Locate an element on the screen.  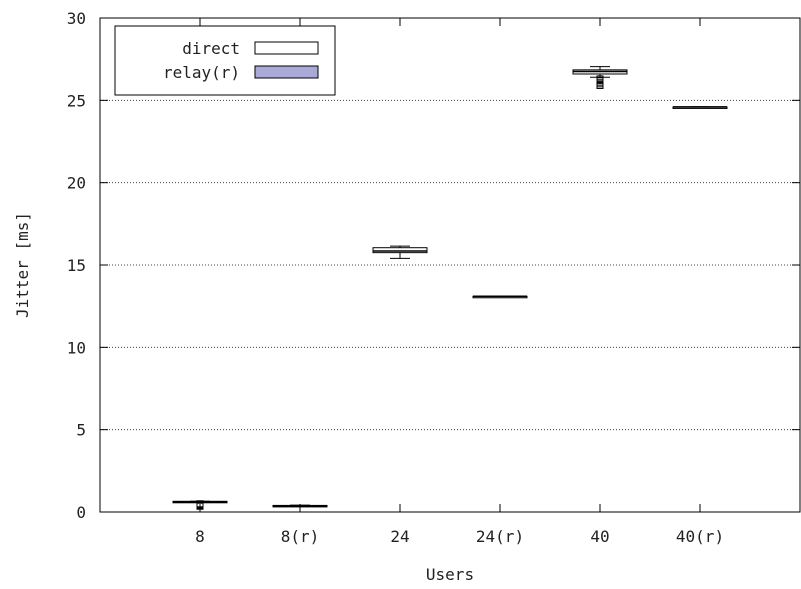
box-iqr is located at coordinates (400, 250).